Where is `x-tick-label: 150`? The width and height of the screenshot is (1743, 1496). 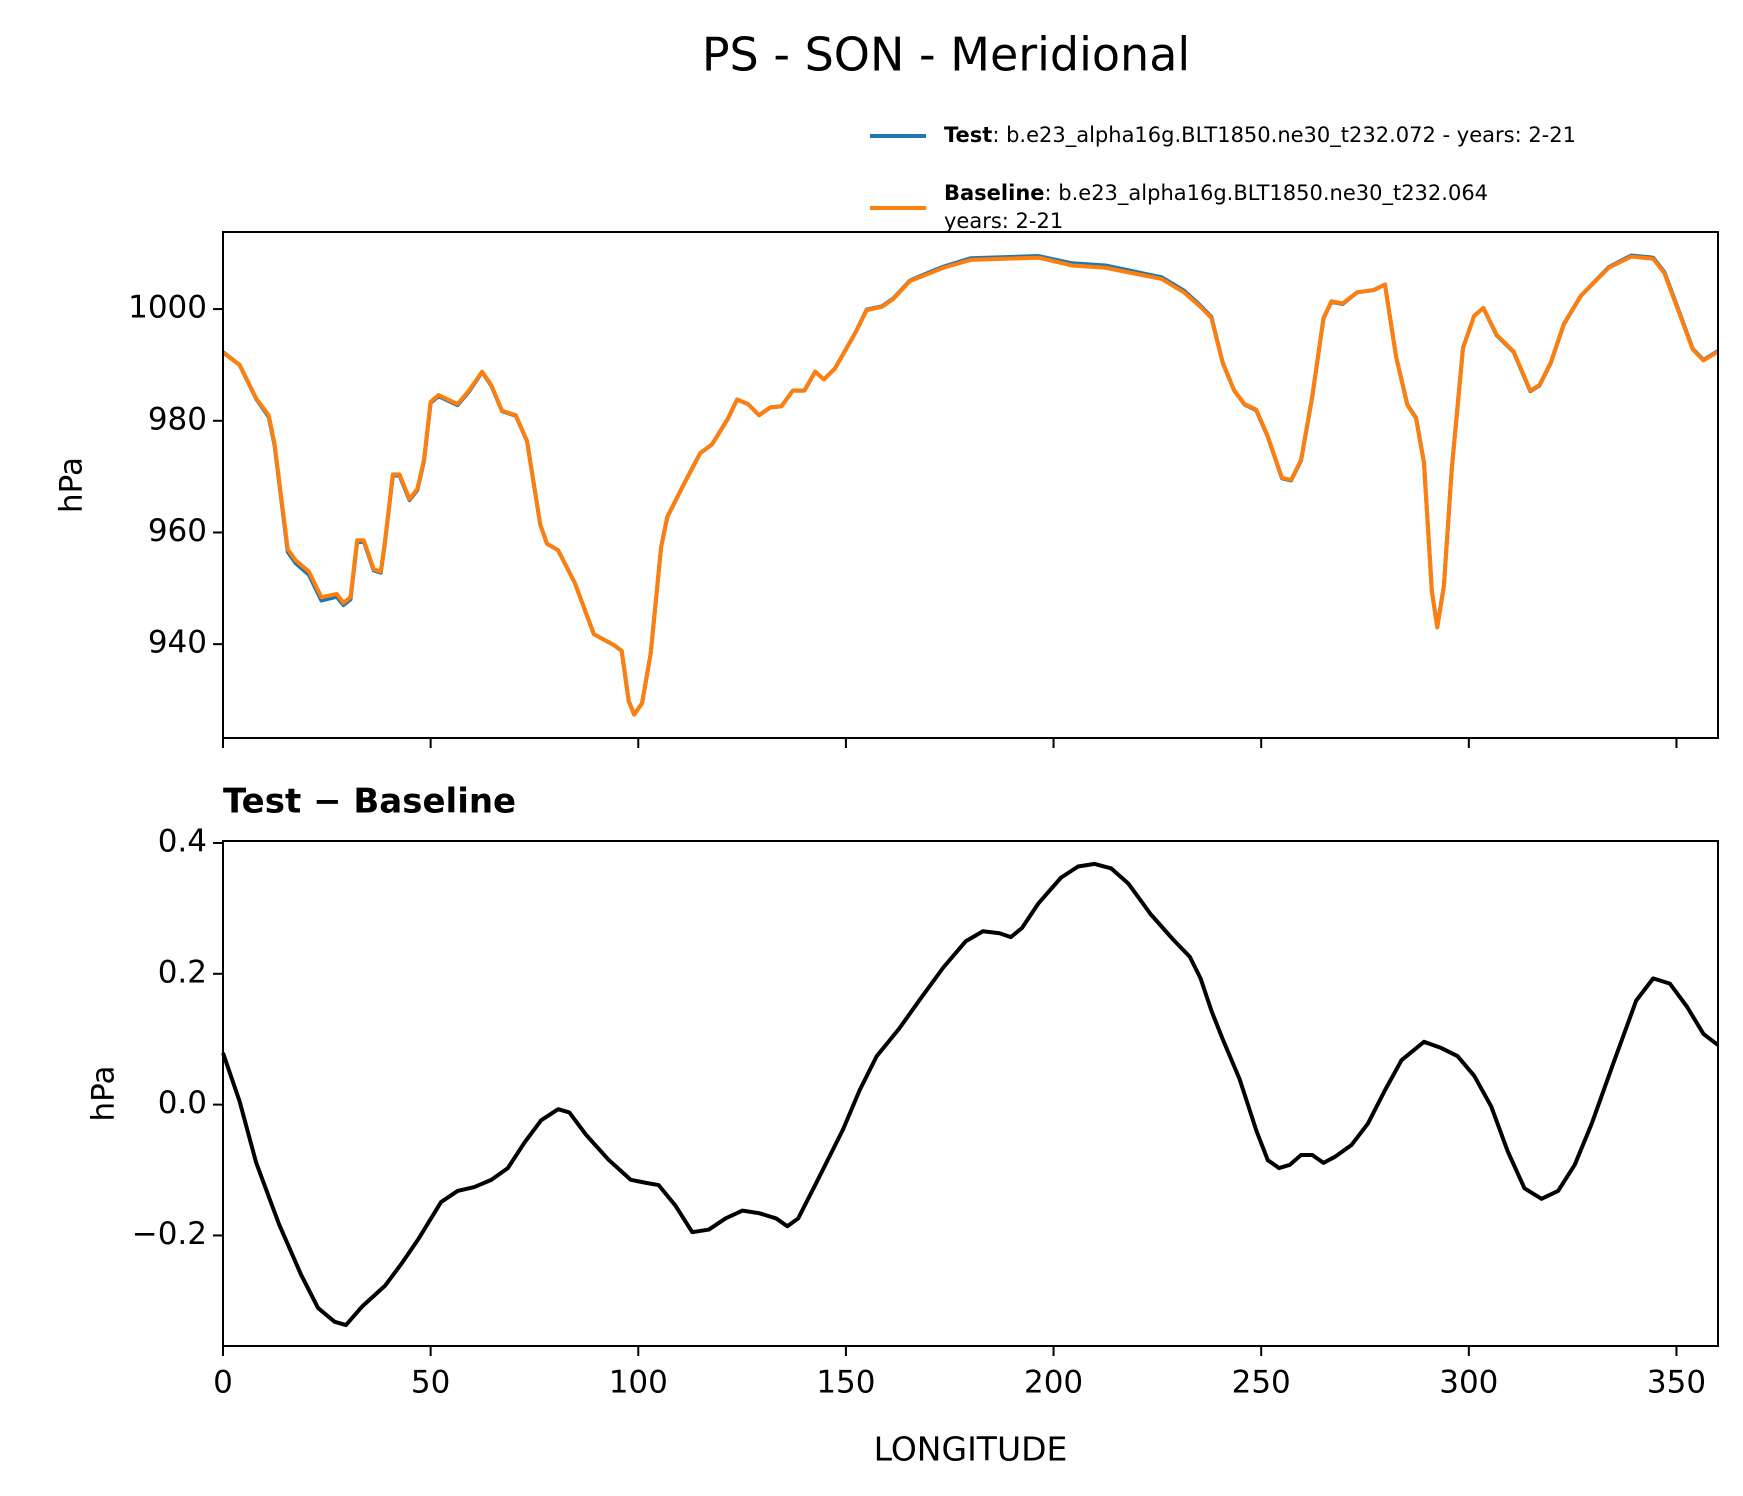 x-tick-label: 150 is located at coordinates (845, 1383).